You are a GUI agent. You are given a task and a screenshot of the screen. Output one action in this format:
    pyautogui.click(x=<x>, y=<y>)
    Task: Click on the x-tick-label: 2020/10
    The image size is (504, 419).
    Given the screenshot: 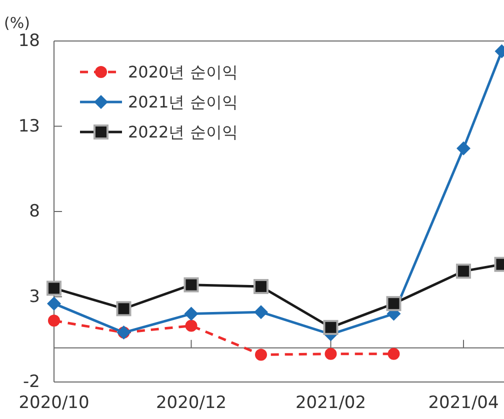 What is the action you would take?
    pyautogui.click(x=54, y=403)
    